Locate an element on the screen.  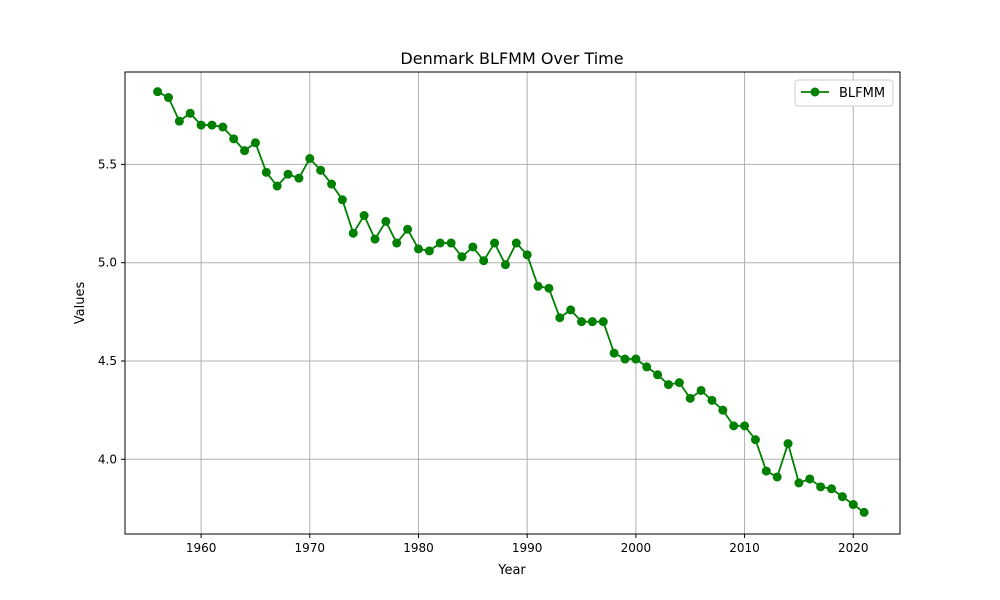
y-axis-label: Values is located at coordinates (80, 303).